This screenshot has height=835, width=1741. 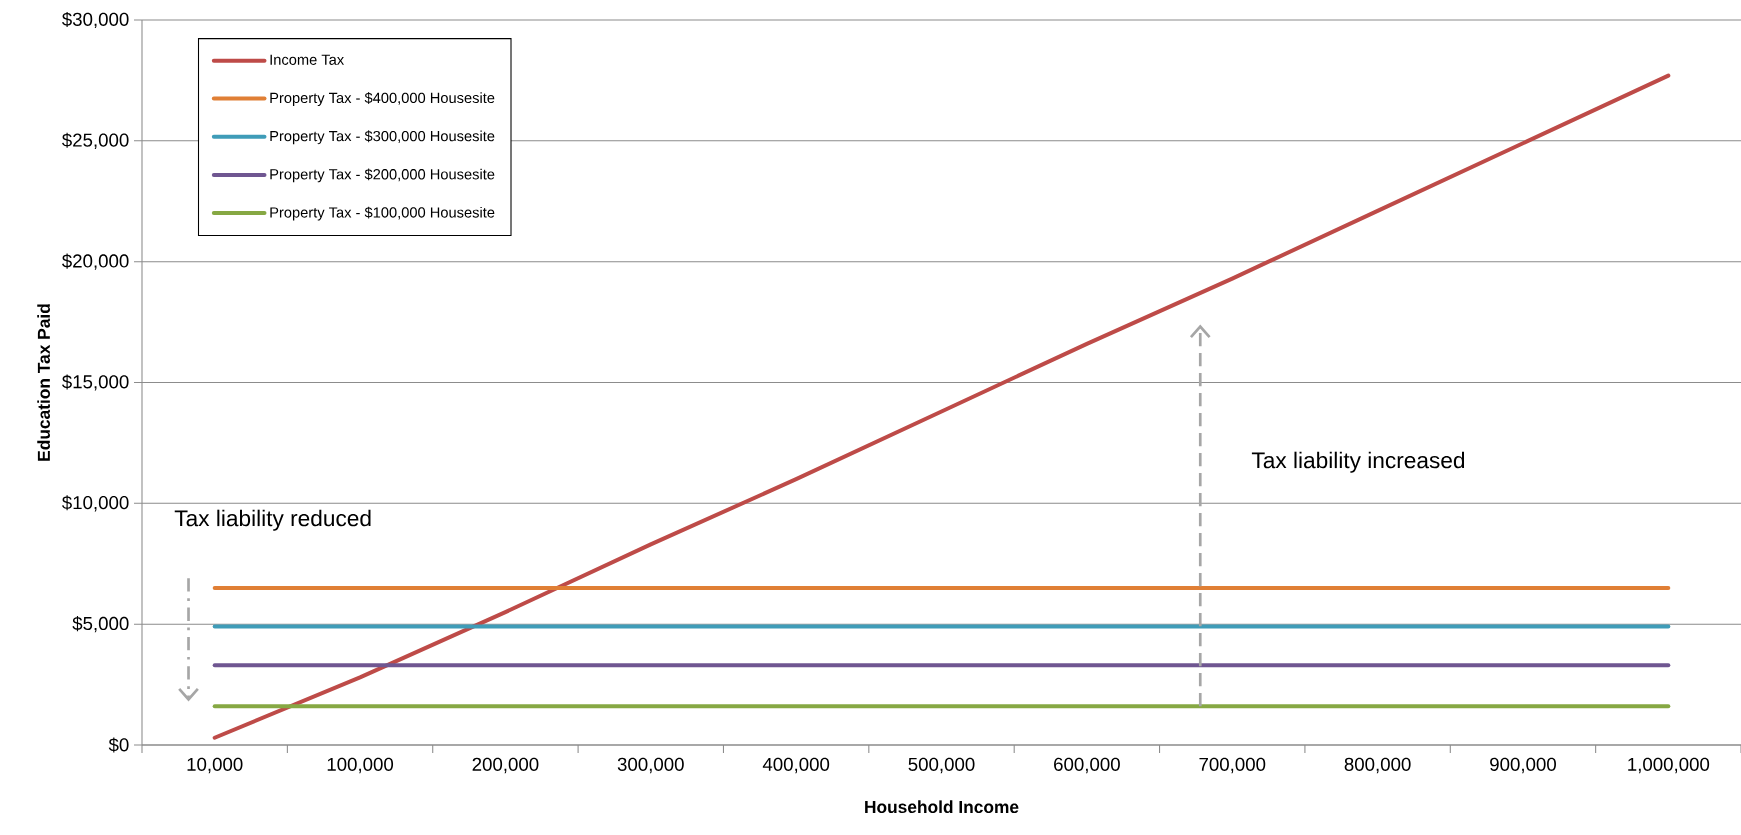 I want to click on y-axis-title: Education Tax Paid, so click(x=43, y=382).